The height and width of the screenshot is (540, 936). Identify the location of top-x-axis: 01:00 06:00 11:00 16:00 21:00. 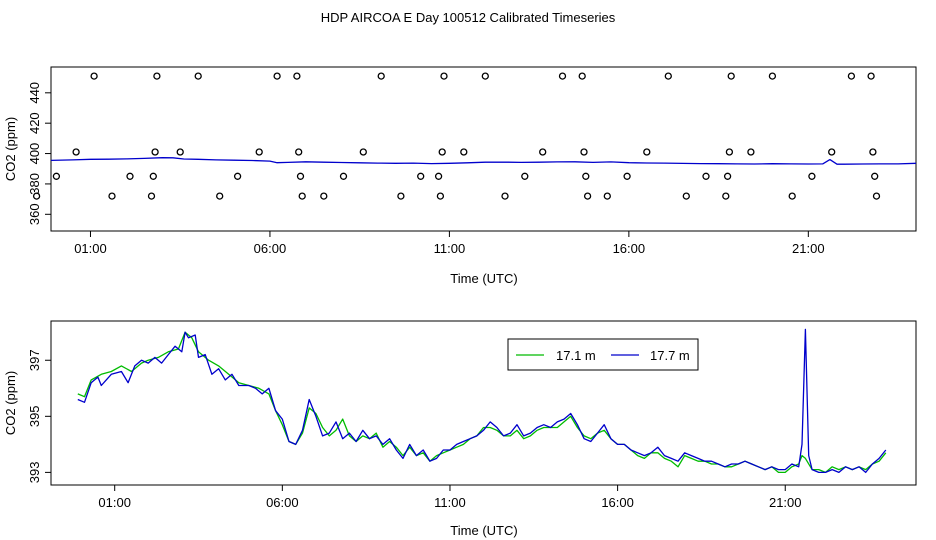
(449, 243).